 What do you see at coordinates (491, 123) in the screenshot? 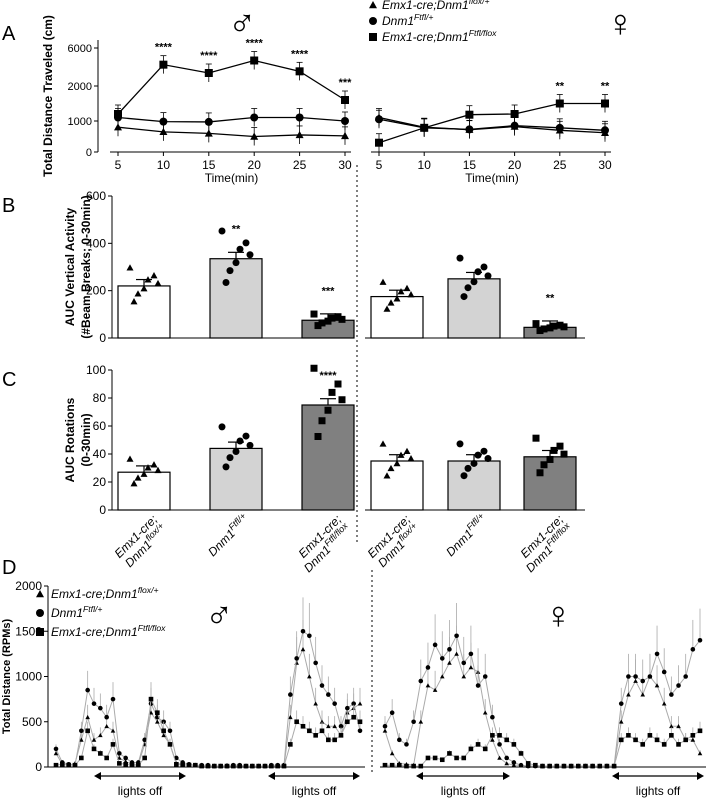
I see `a-series-line-square` at bounding box center [491, 123].